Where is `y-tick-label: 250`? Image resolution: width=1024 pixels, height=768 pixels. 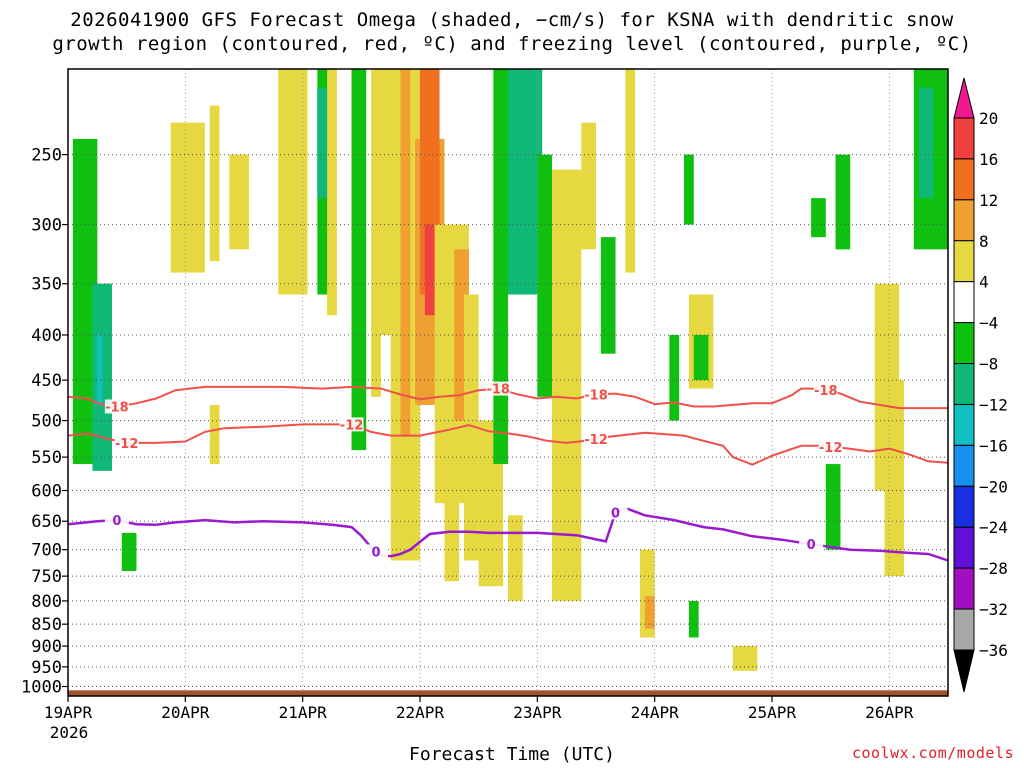
y-tick-label: 250 is located at coordinates (46, 156).